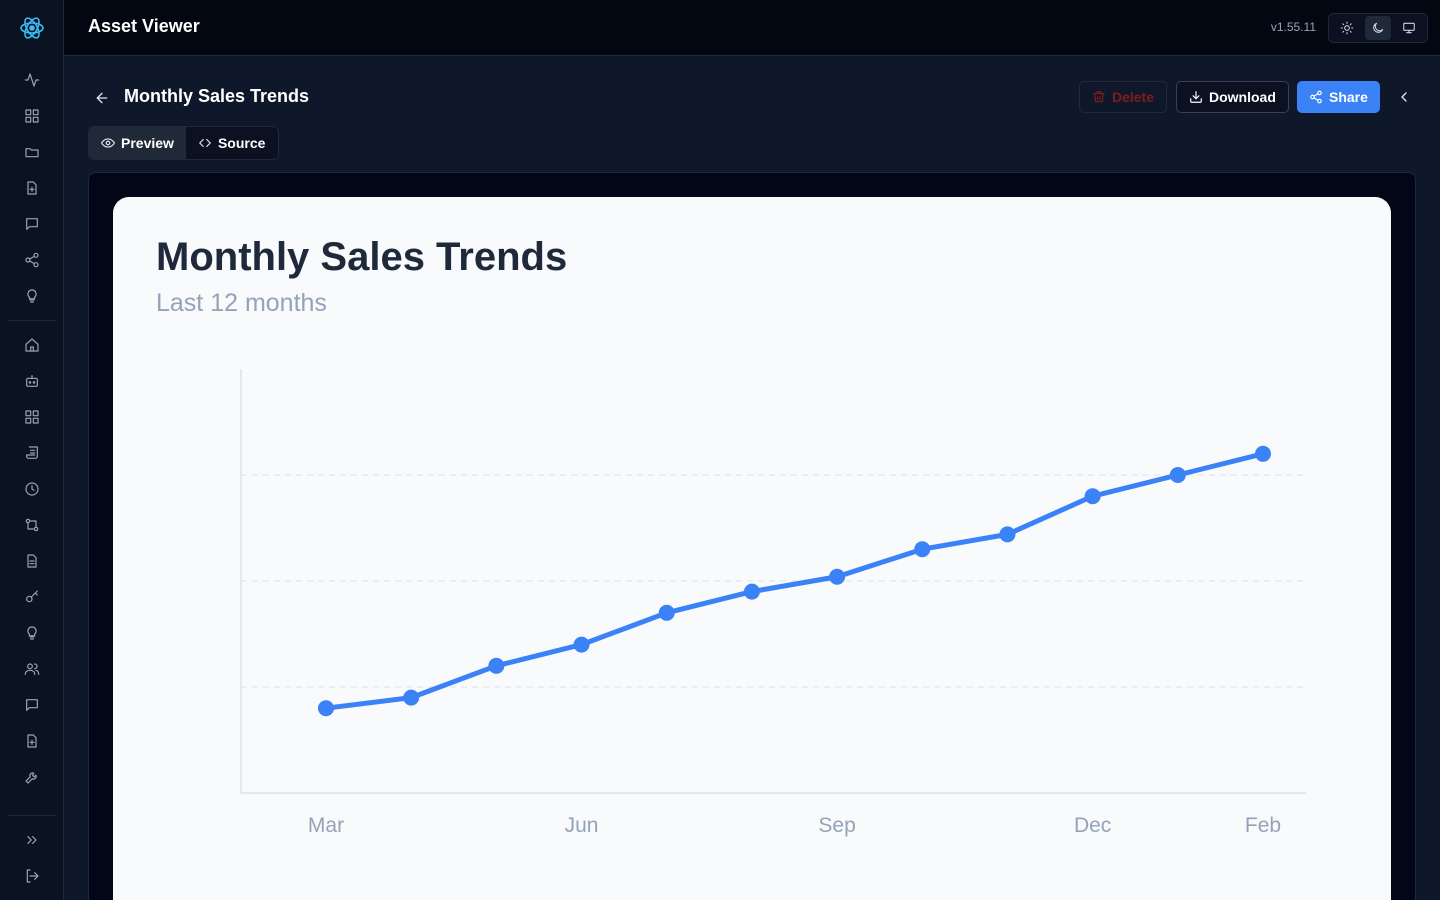  What do you see at coordinates (1404, 97) in the screenshot?
I see `chevron-left-icon` at bounding box center [1404, 97].